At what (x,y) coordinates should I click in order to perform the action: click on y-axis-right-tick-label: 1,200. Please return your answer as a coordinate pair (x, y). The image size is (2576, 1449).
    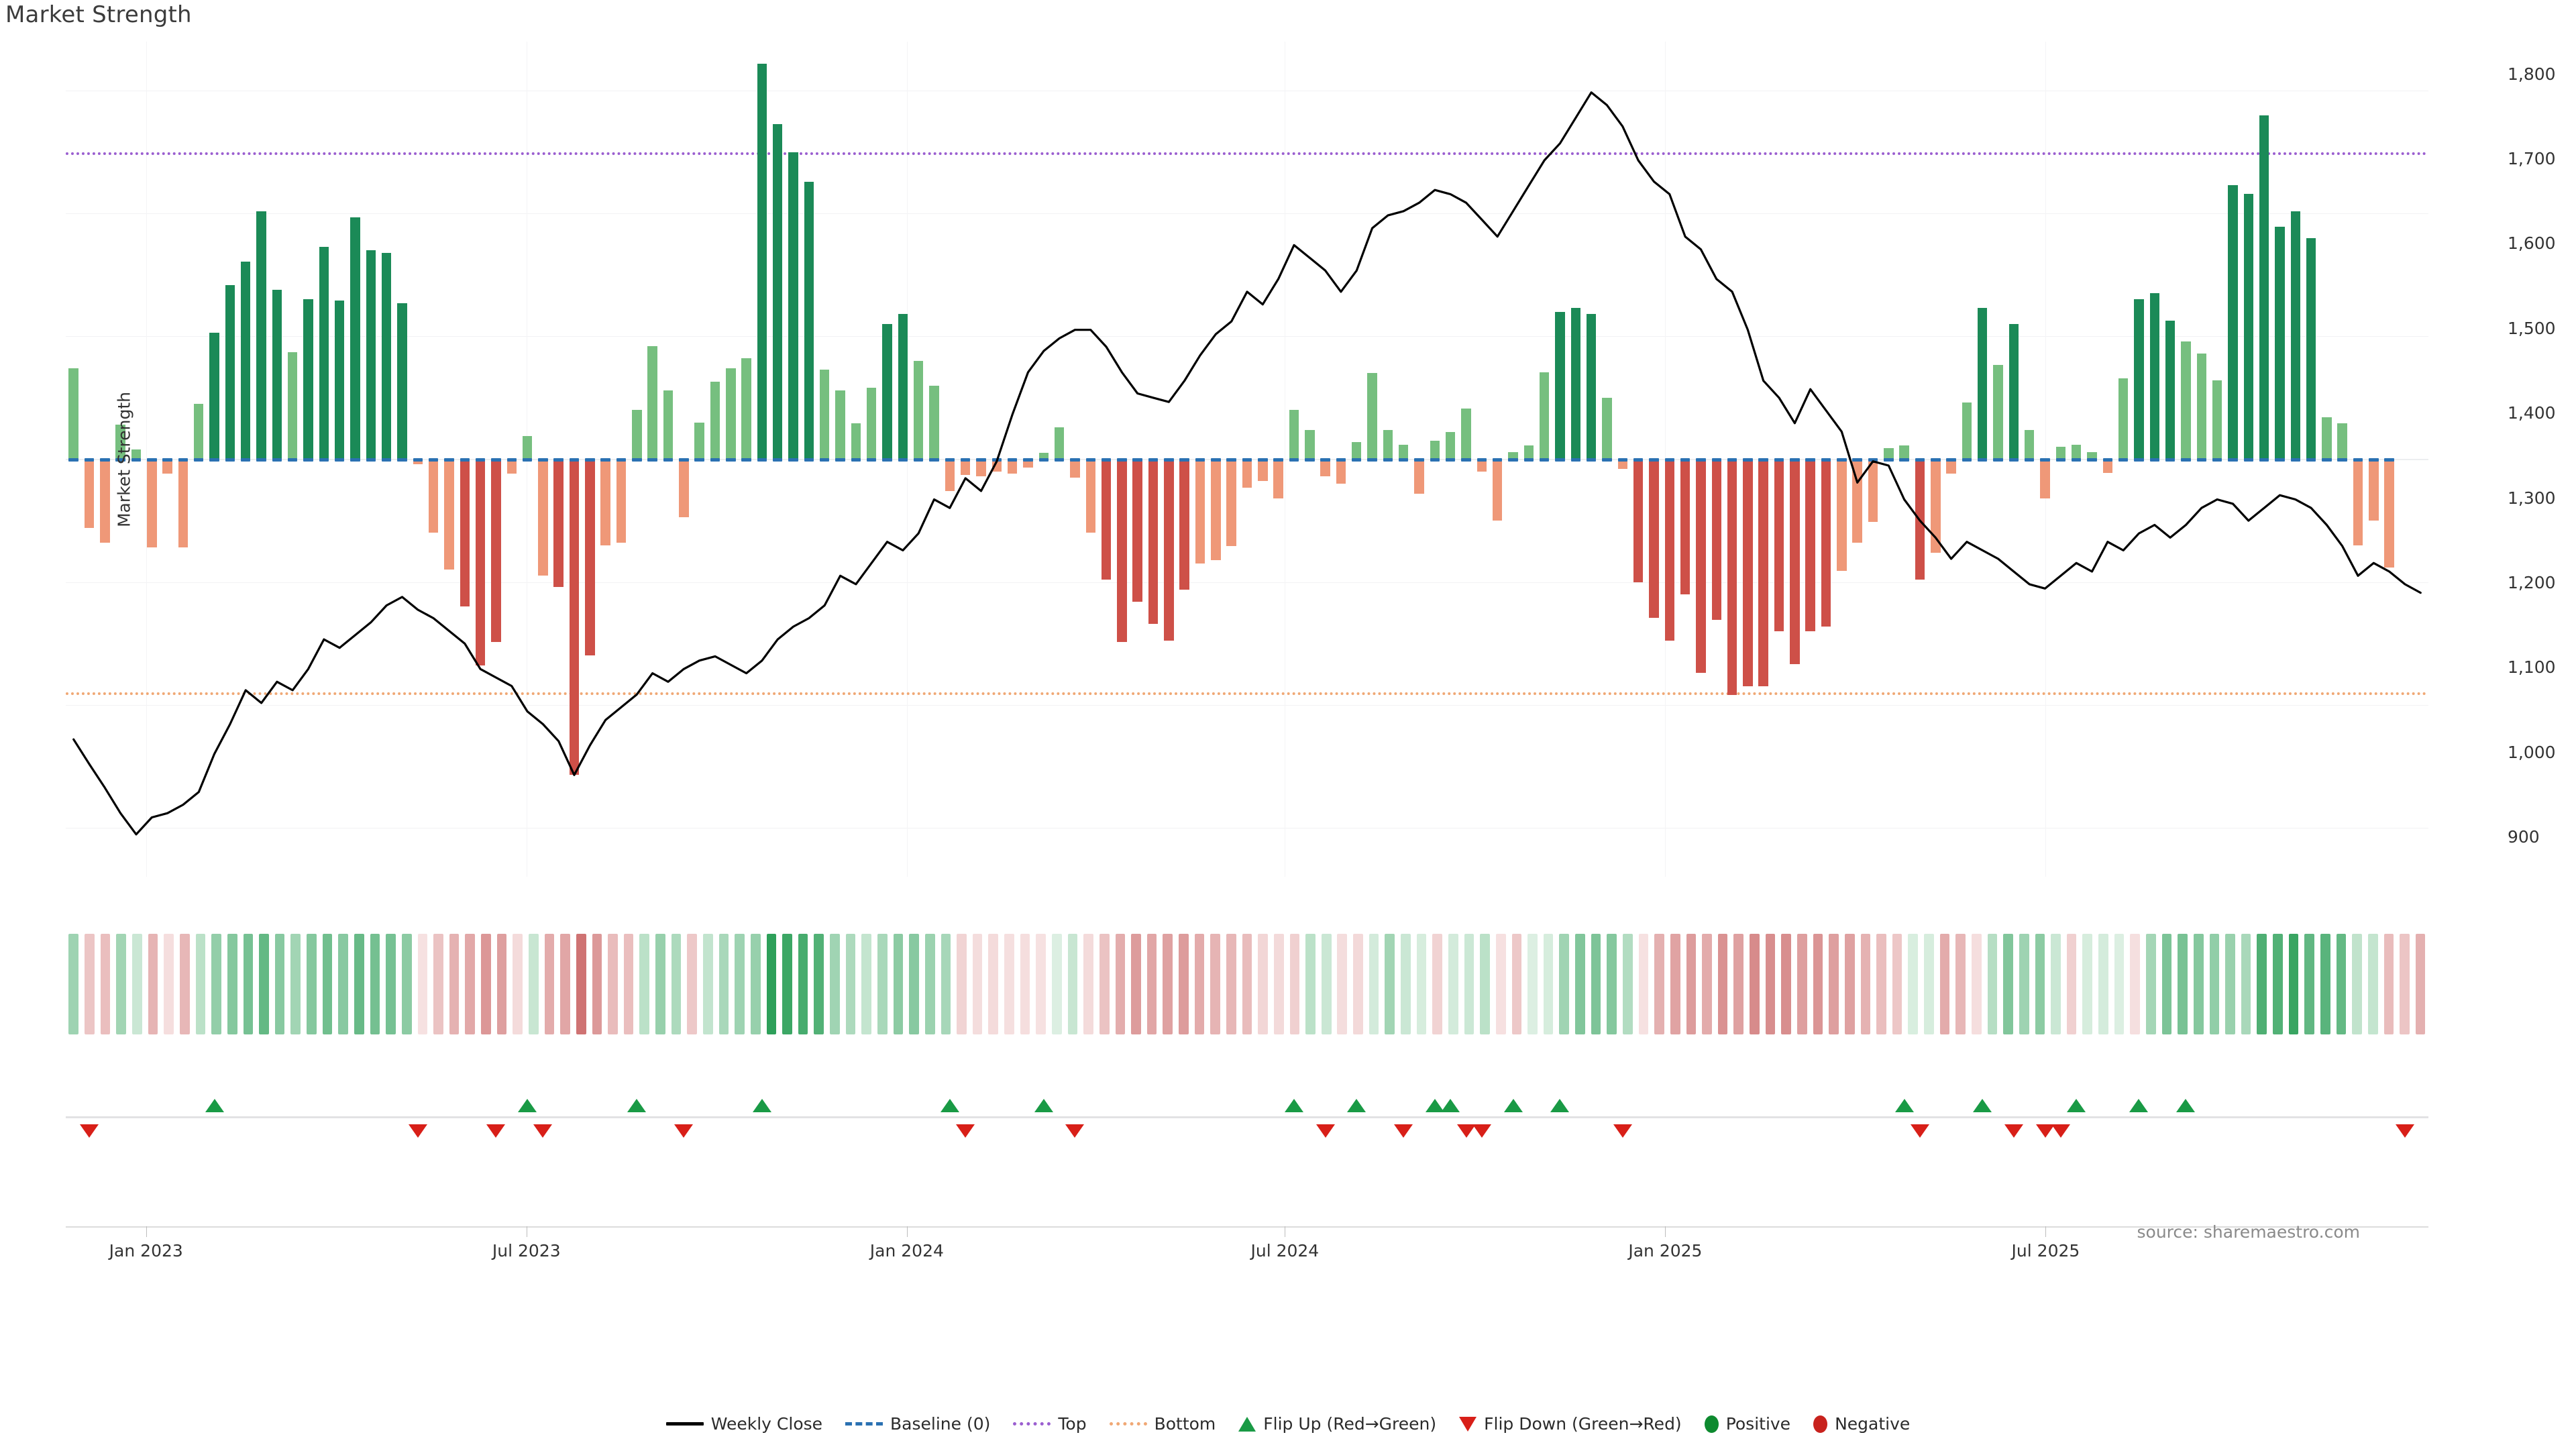
    Looking at the image, I should click on (2532, 582).